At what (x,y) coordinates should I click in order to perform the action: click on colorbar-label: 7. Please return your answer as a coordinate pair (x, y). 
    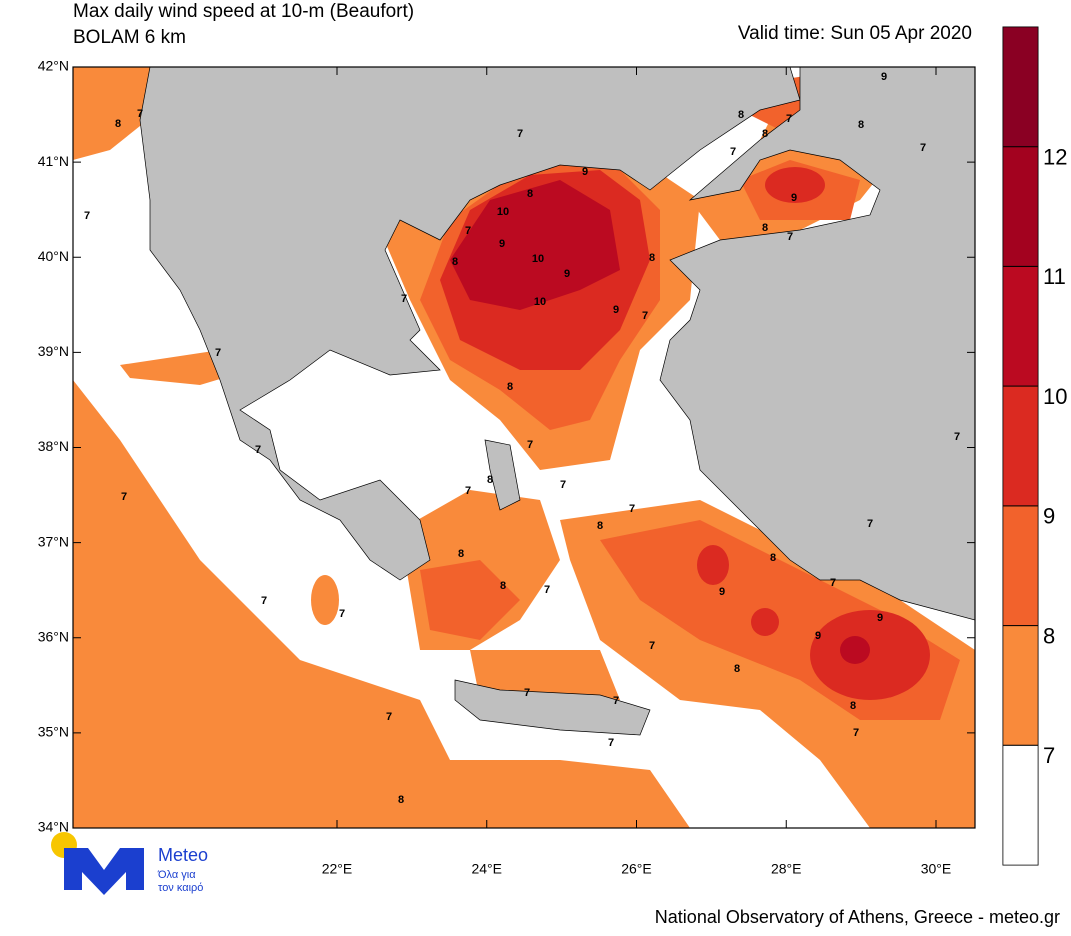
    Looking at the image, I should click on (1049, 755).